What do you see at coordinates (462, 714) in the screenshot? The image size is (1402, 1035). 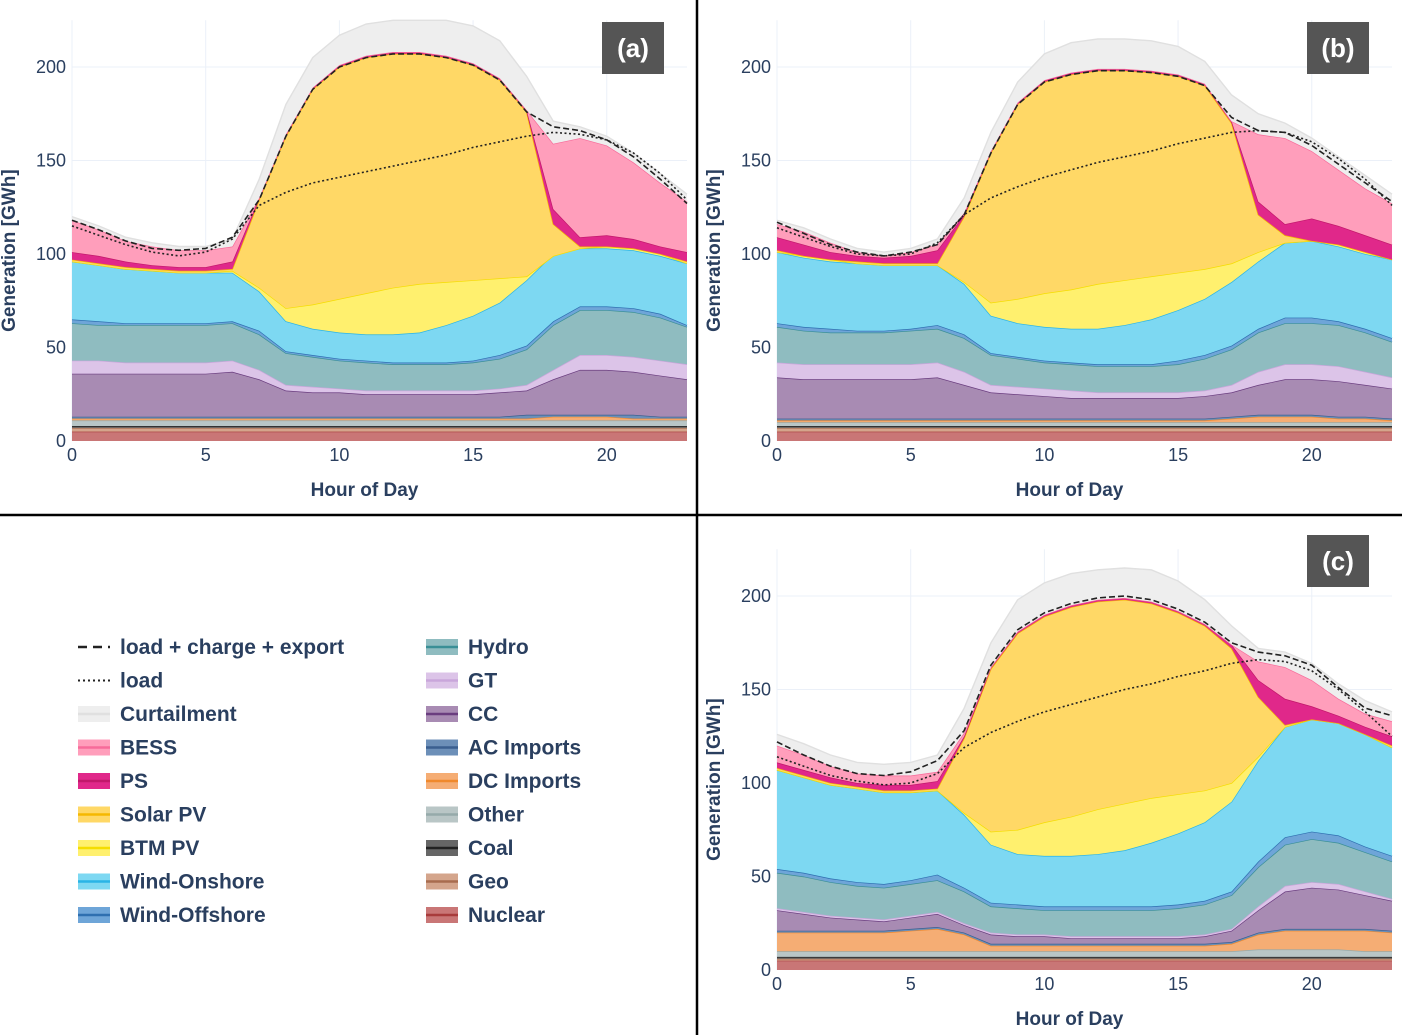 I see `legend-item-cc: CC` at bounding box center [462, 714].